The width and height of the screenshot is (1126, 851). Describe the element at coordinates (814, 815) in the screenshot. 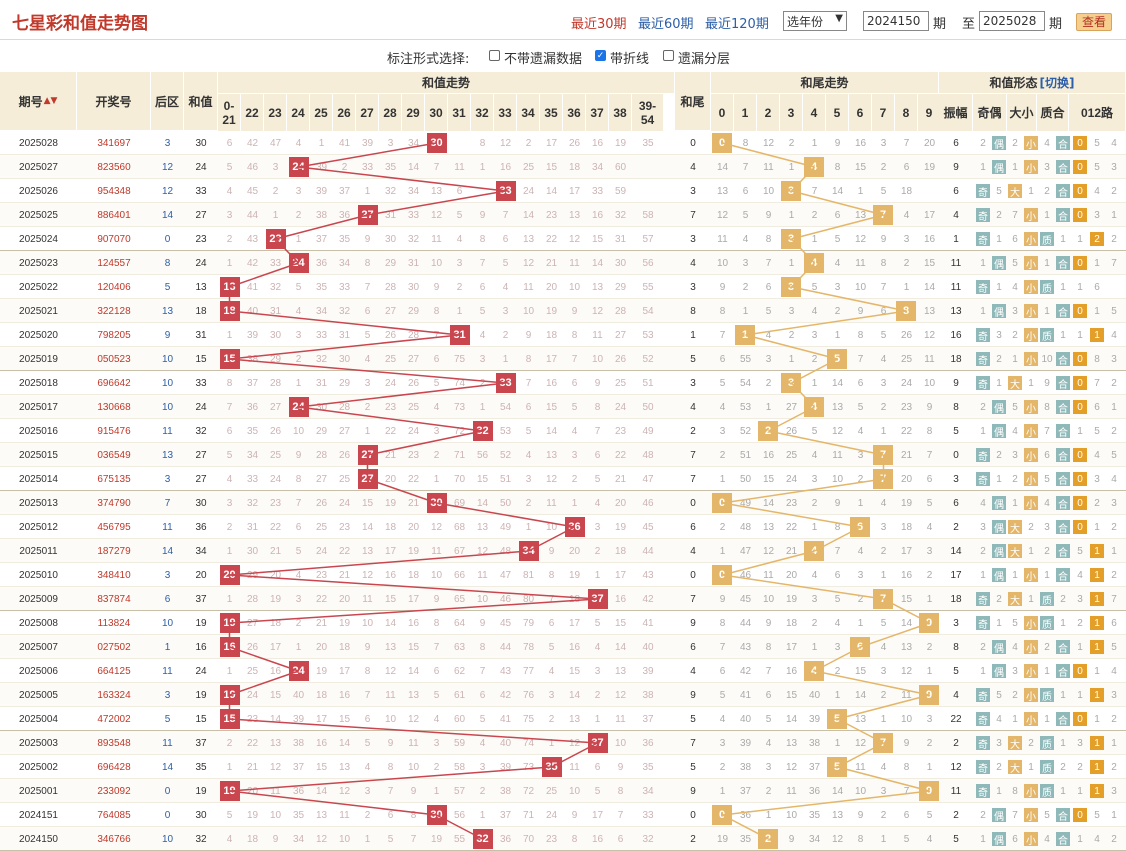

I see `tail-miss-cell: 35` at that location.